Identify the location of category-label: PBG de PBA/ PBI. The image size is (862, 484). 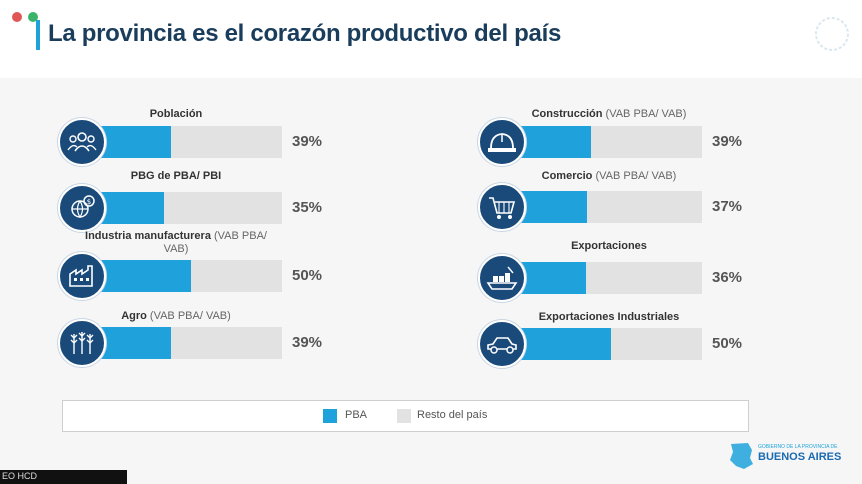
(176, 176).